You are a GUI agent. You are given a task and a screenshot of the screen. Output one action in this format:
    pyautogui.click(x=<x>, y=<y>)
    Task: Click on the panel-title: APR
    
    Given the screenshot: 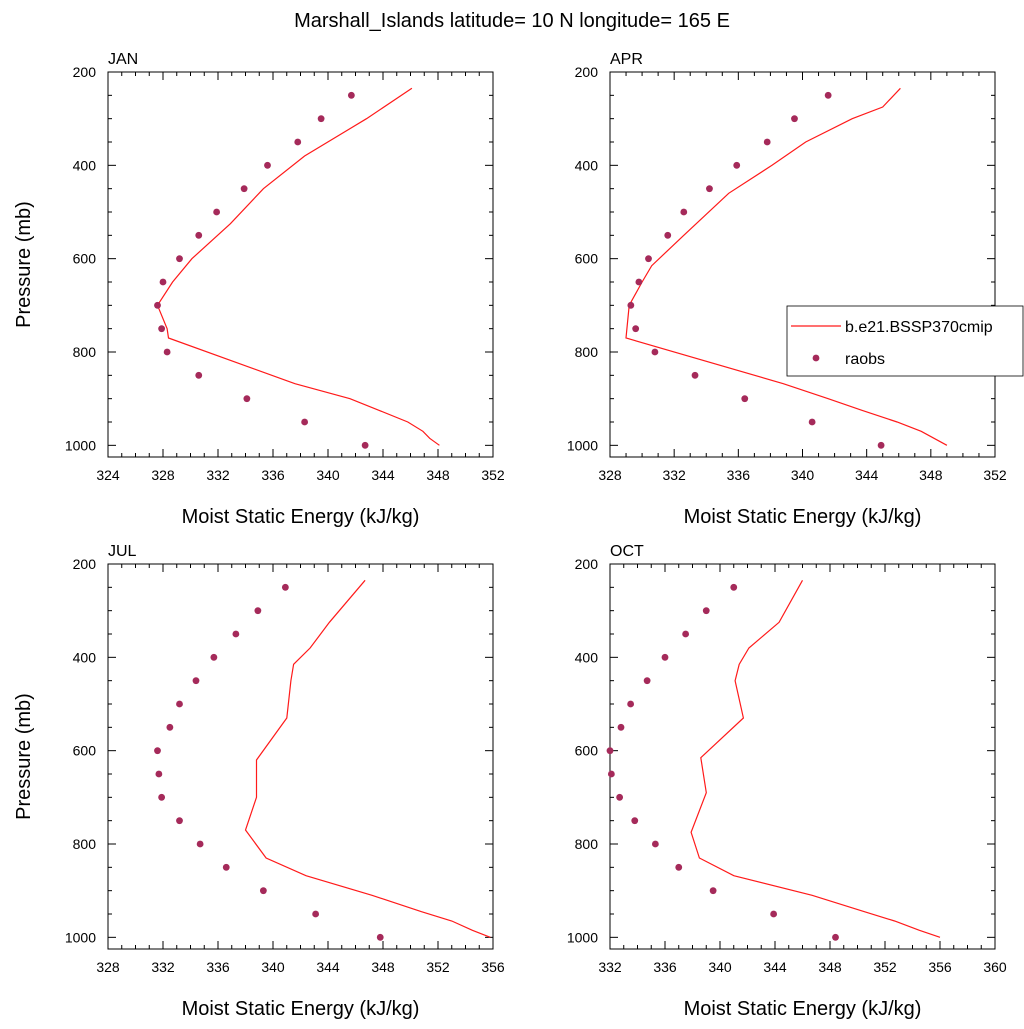 What is the action you would take?
    pyautogui.click(x=626, y=59)
    